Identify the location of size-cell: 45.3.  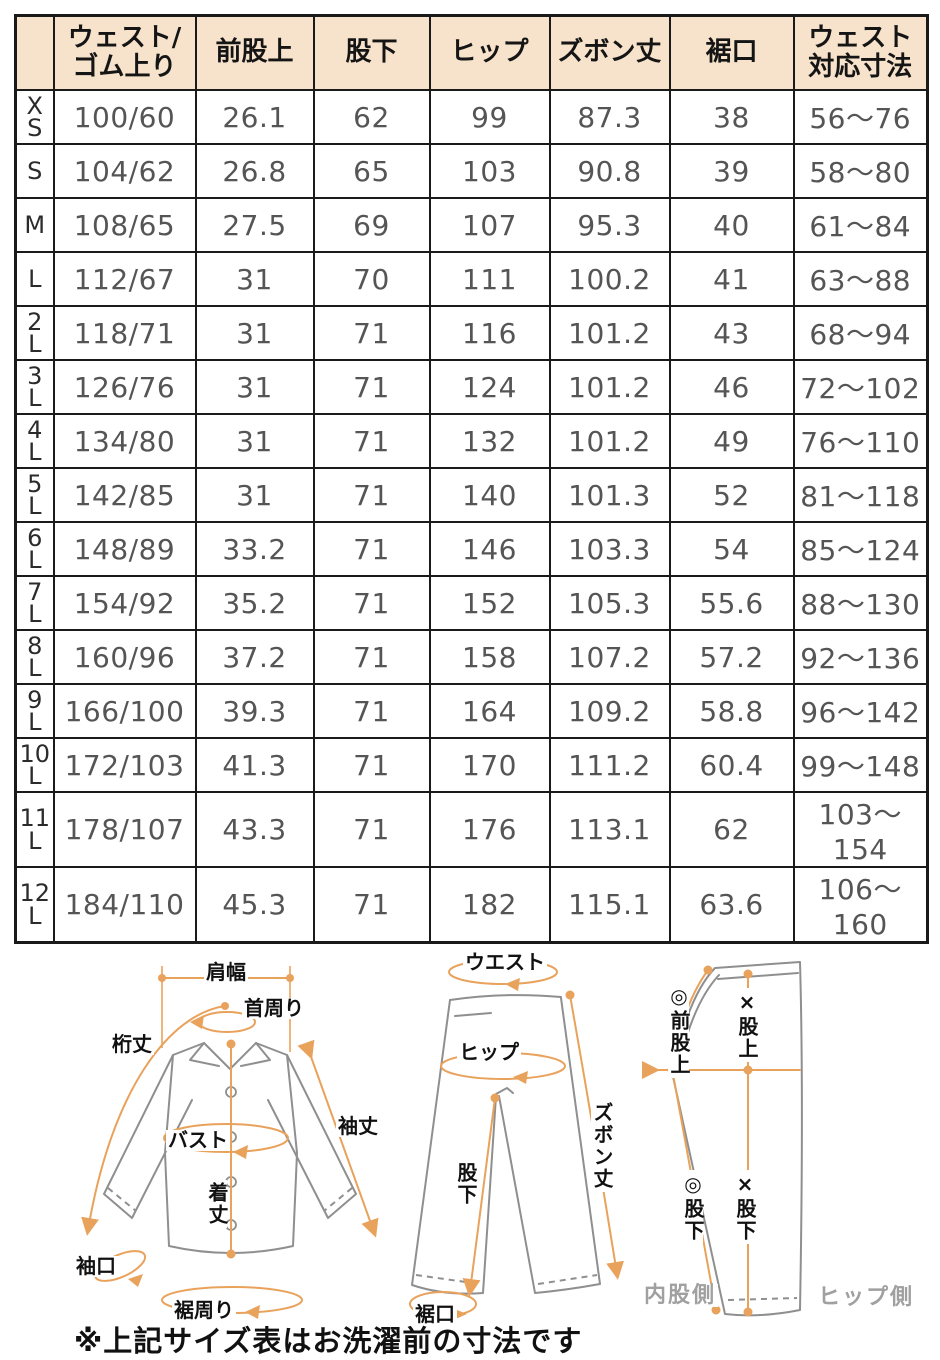
(254, 905).